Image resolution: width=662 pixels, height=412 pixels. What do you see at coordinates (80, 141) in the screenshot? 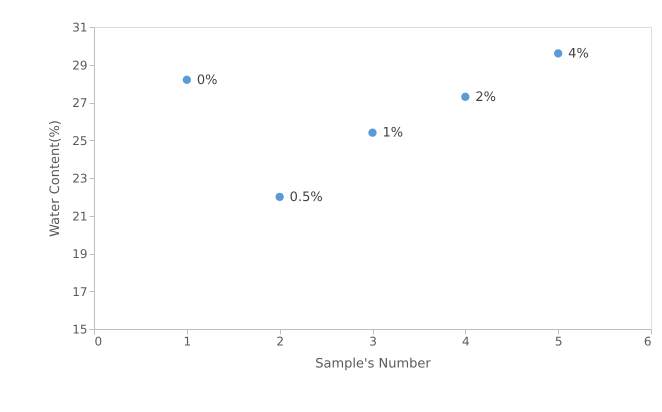
I see `y-tick-label: 25` at bounding box center [80, 141].